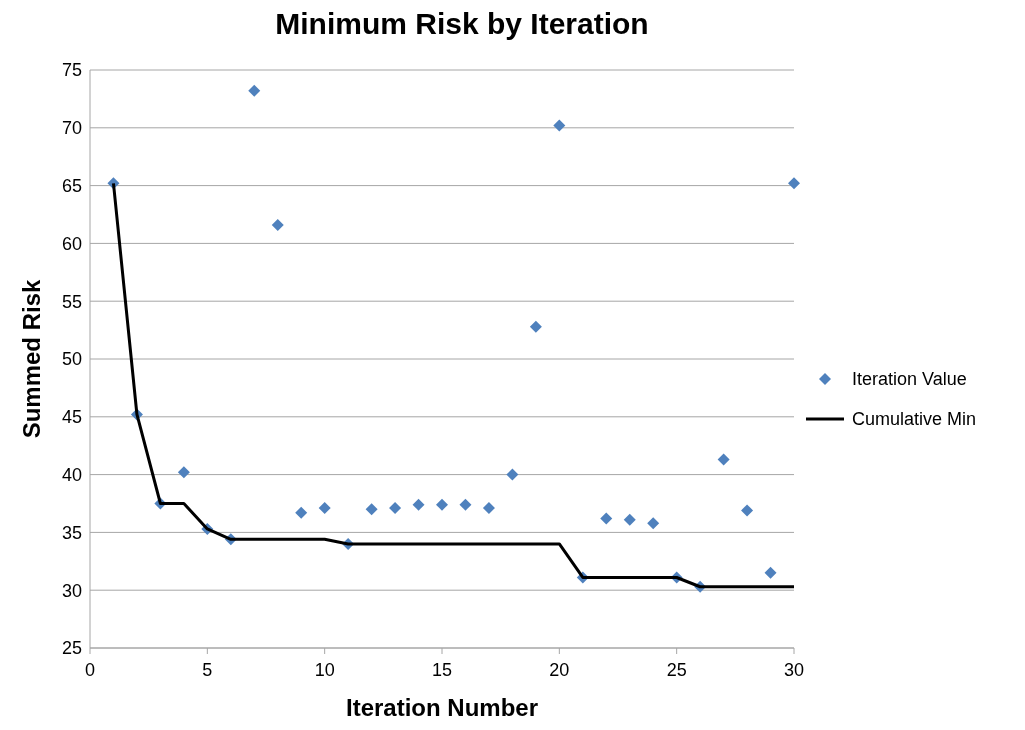 Image resolution: width=1025 pixels, height=730 pixels. What do you see at coordinates (442, 670) in the screenshot?
I see `x-tick-label: 15` at bounding box center [442, 670].